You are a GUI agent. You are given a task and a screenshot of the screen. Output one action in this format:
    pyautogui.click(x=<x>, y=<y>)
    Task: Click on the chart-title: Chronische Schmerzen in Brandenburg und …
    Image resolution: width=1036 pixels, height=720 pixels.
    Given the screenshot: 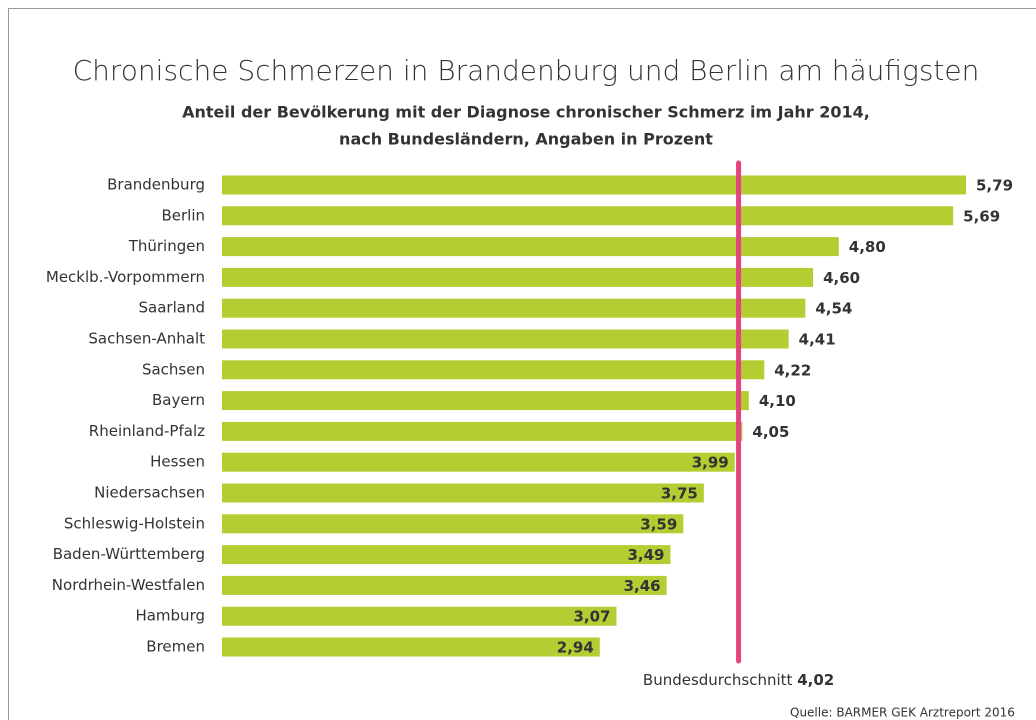 What is the action you would take?
    pyautogui.click(x=526, y=70)
    